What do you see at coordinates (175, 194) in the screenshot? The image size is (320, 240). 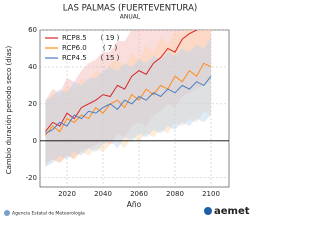 I see `x-tick-label: 2080` at bounding box center [175, 194].